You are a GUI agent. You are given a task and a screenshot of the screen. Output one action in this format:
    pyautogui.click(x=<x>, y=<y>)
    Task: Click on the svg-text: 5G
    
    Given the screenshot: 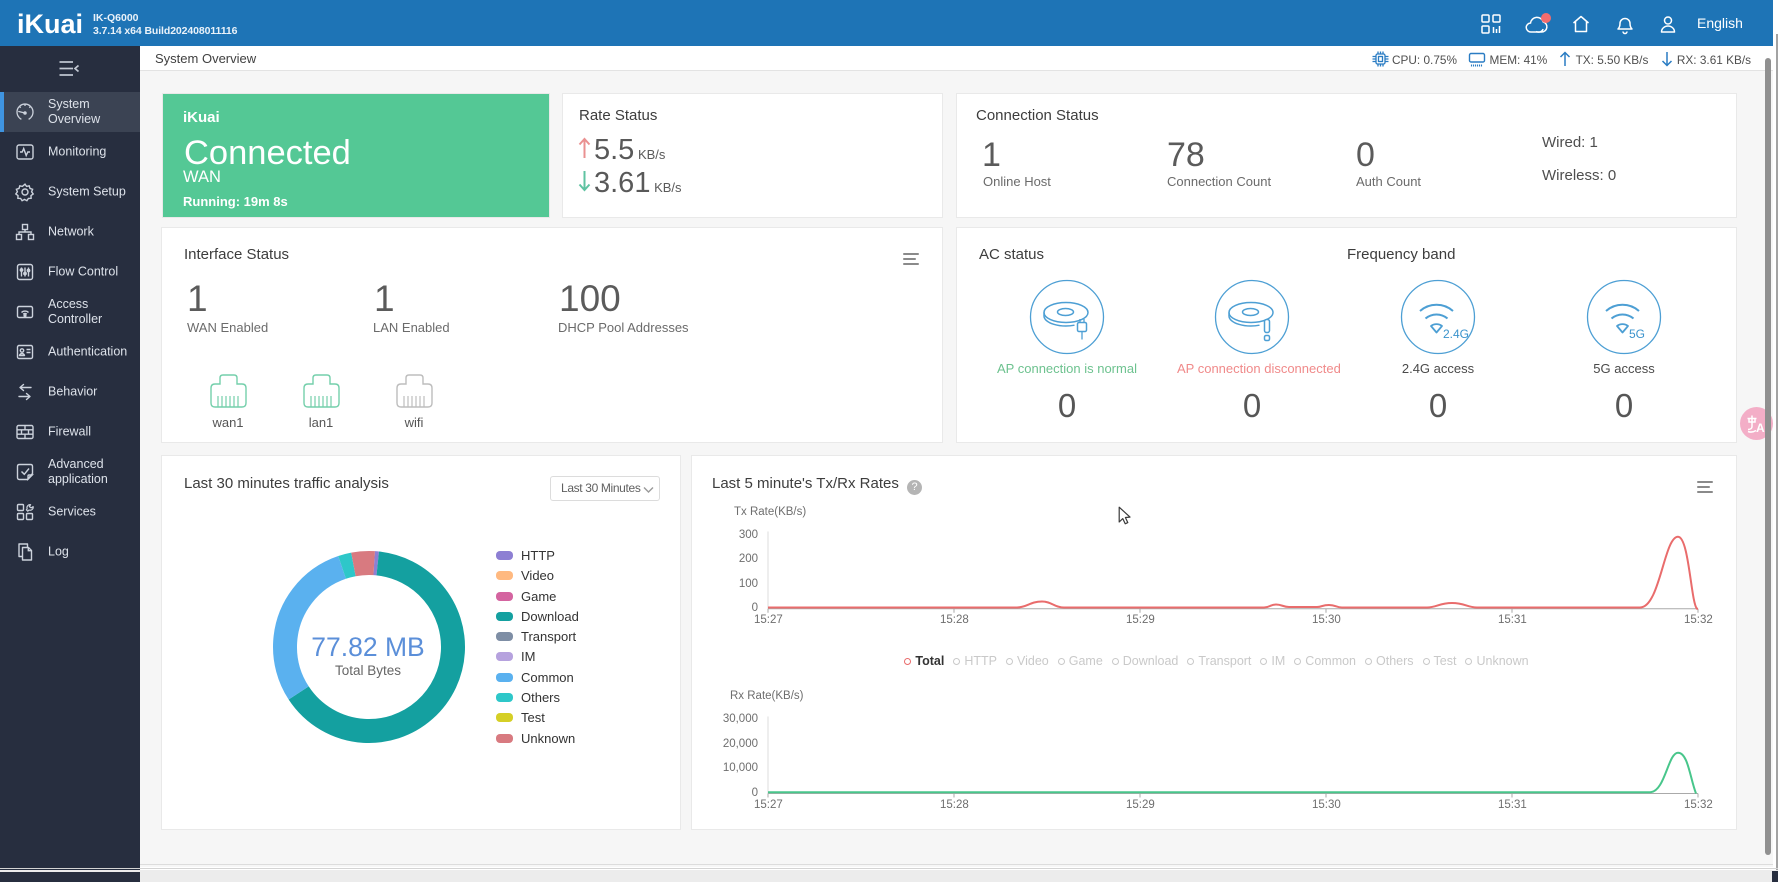 What is the action you would take?
    pyautogui.click(x=1637, y=334)
    